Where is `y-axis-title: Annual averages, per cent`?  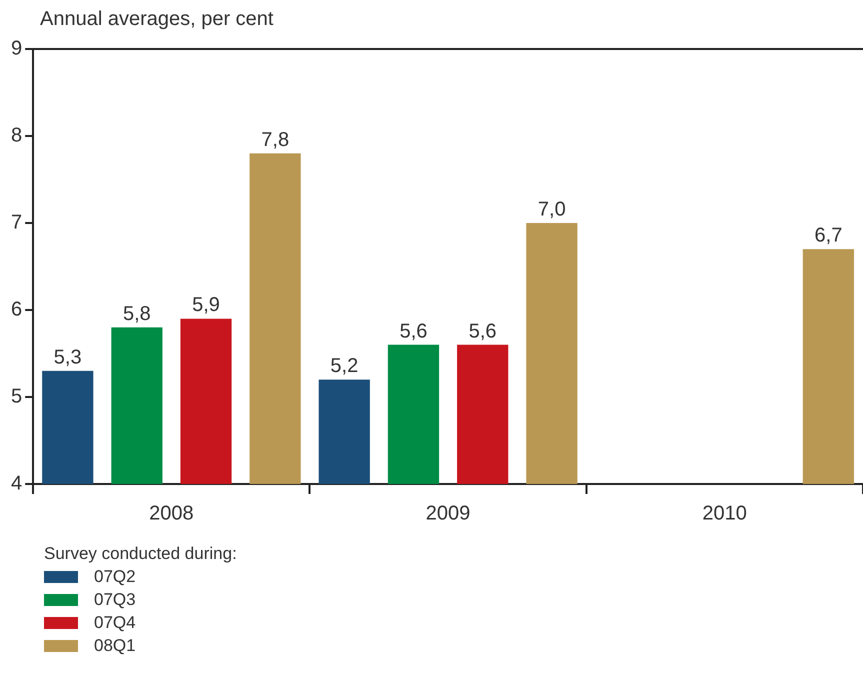 y-axis-title: Annual averages, per cent is located at coordinates (157, 20).